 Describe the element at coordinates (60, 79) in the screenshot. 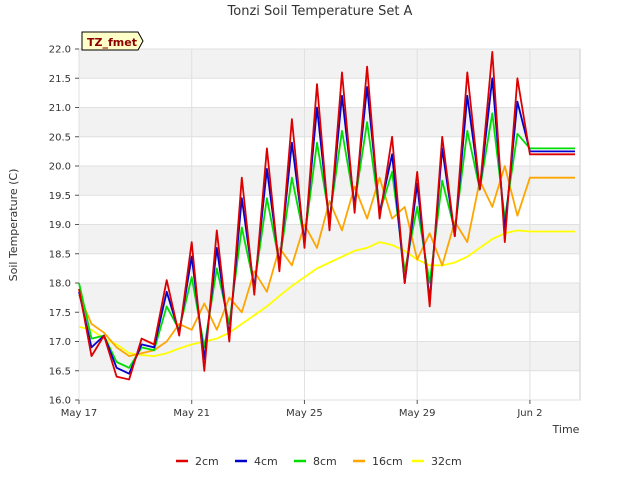

I see `y-tick-label: 21.5` at that location.